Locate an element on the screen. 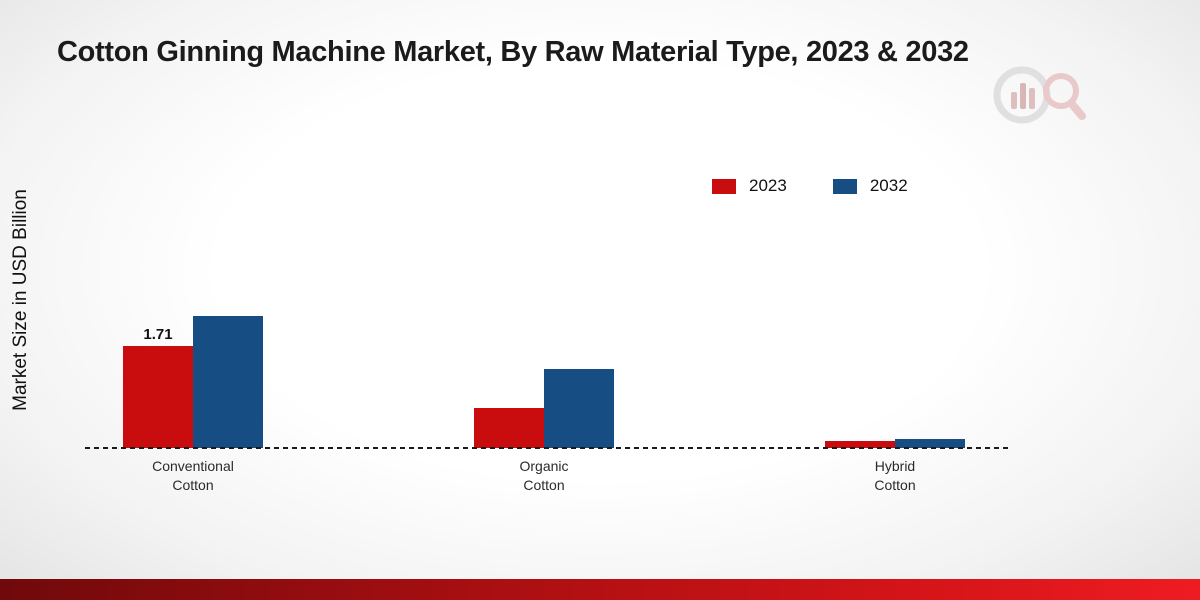  legend-label-2032: 2032 is located at coordinates (888, 185).